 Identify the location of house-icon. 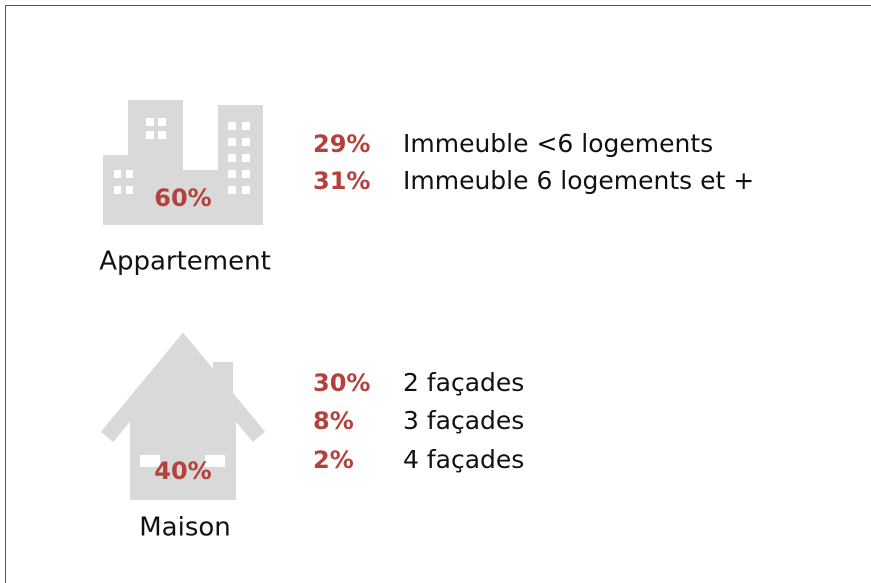
(183, 416).